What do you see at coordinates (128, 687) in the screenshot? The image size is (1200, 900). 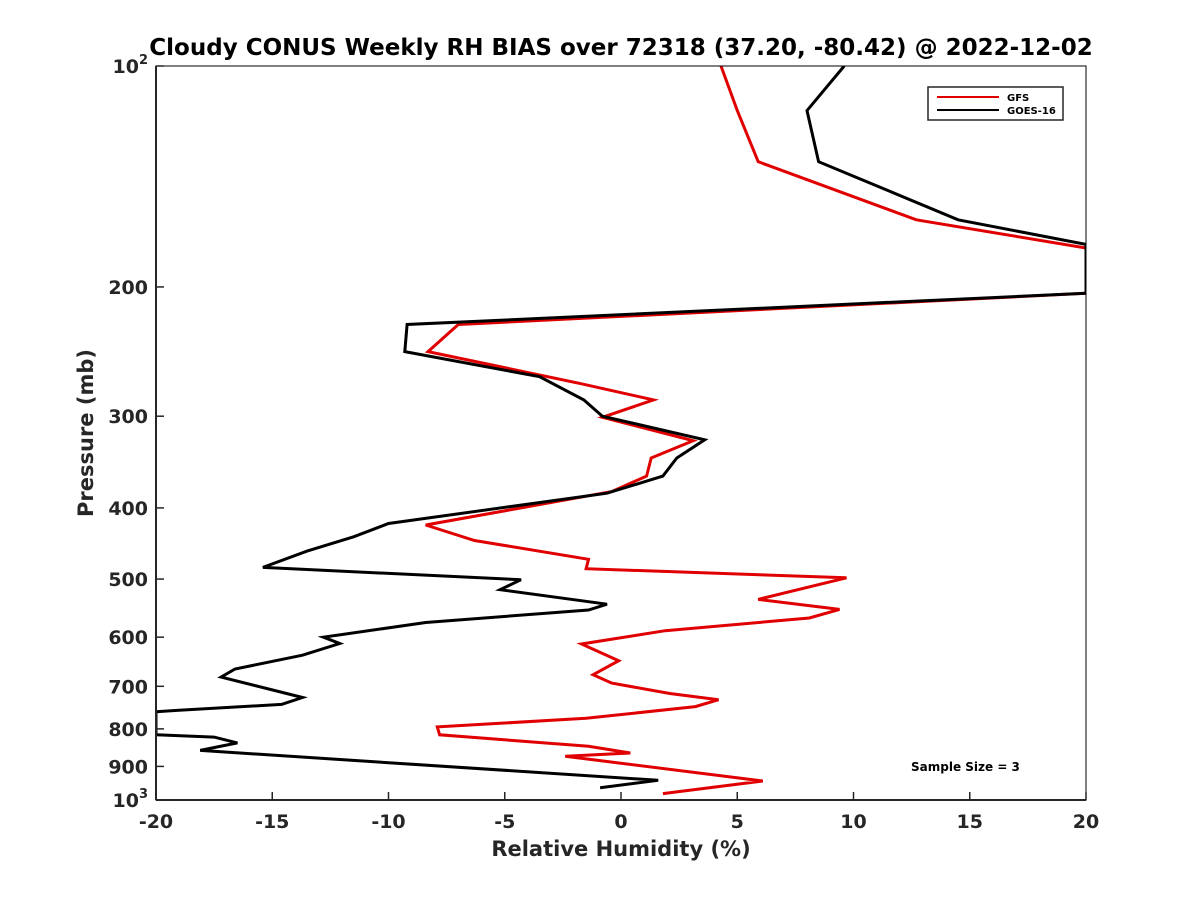 I see `y-tick-label: 700` at bounding box center [128, 687].